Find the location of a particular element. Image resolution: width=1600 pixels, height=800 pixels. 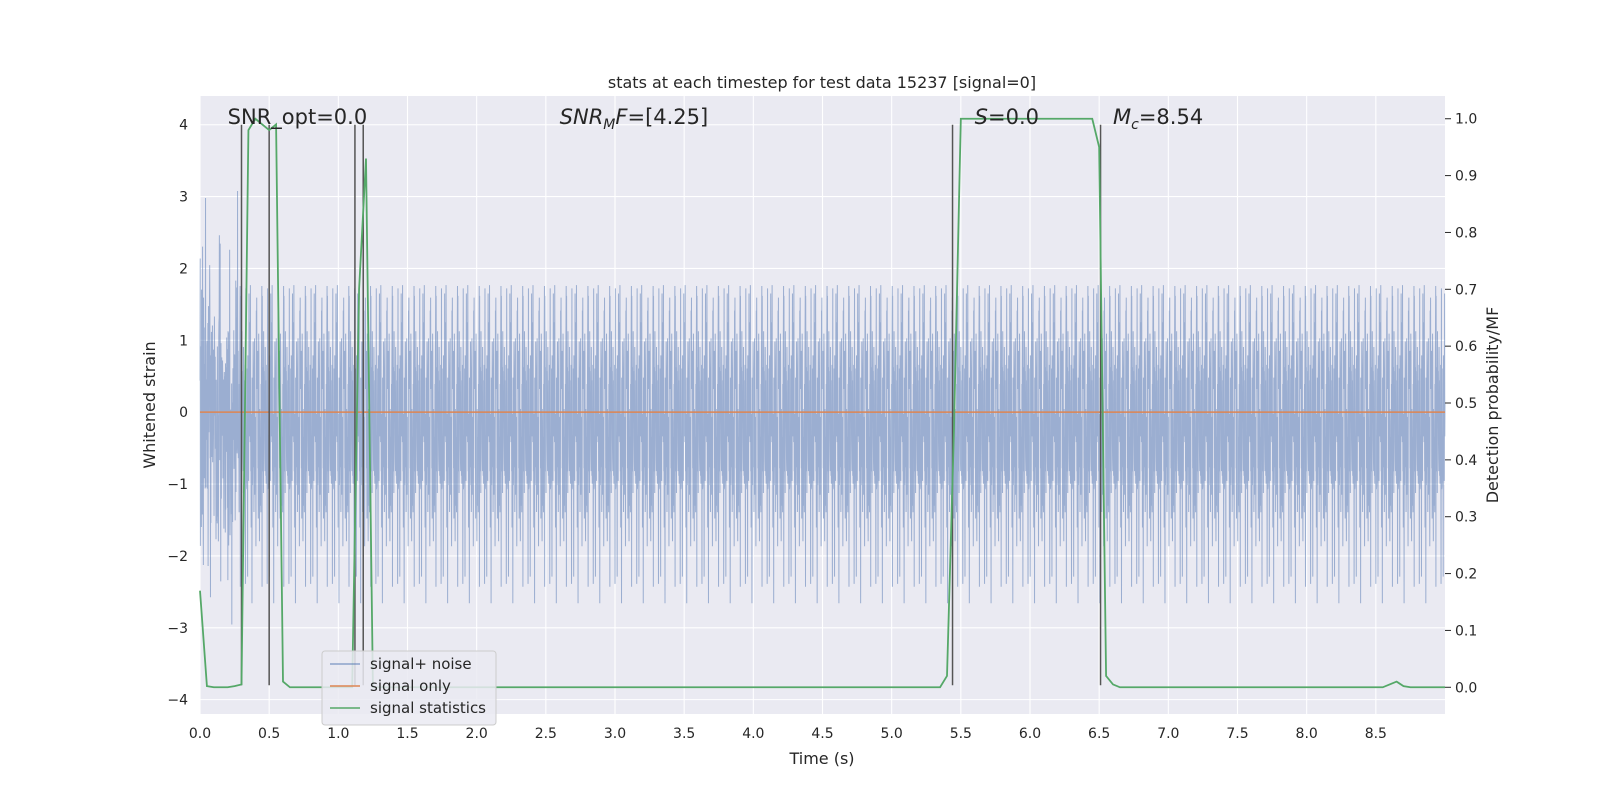

x-tick-label: 0.0 is located at coordinates (200, 734).